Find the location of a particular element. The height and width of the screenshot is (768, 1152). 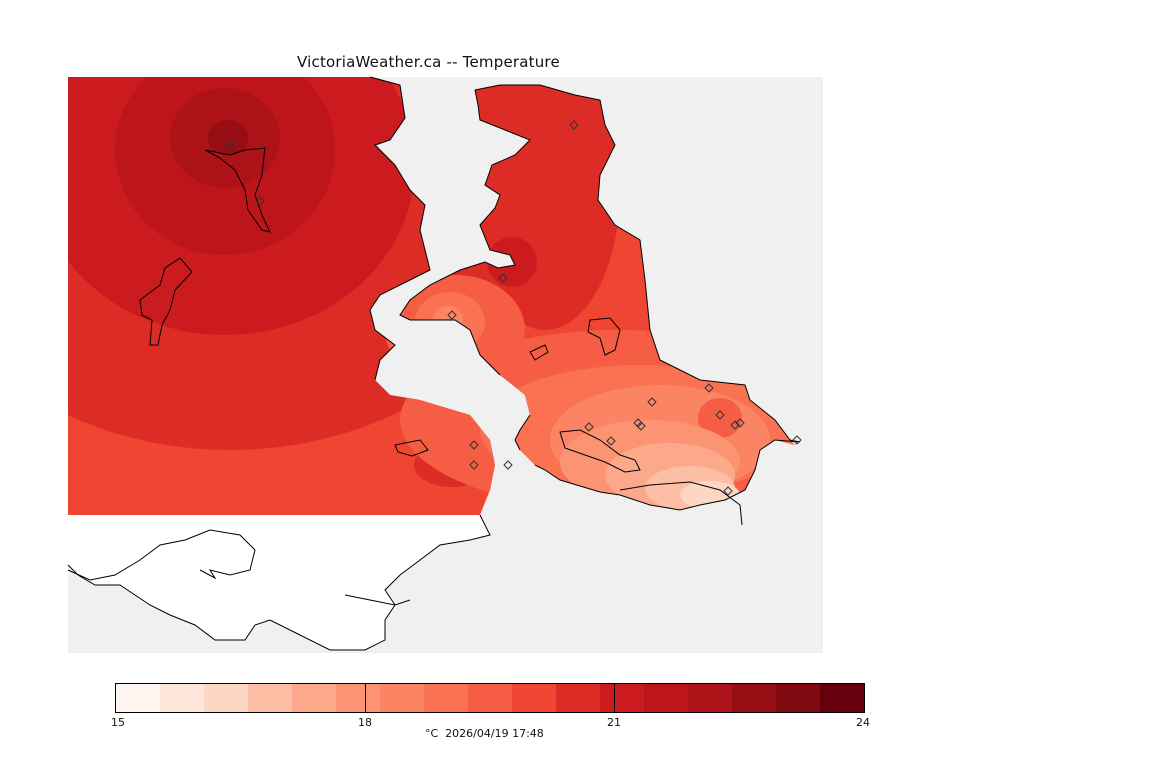

colorbar-label-15: 15 is located at coordinates (118, 722).